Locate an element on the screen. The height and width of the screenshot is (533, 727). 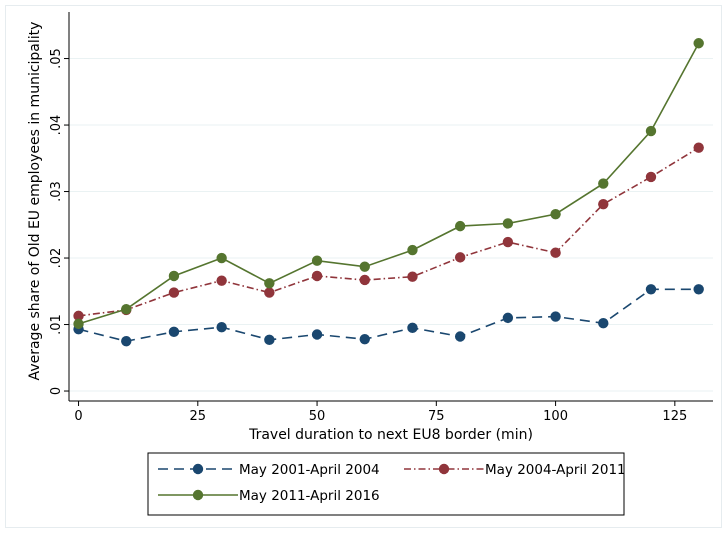
x-axis-label: Travel duration to next EU8 border (min) is located at coordinates (390, 435).